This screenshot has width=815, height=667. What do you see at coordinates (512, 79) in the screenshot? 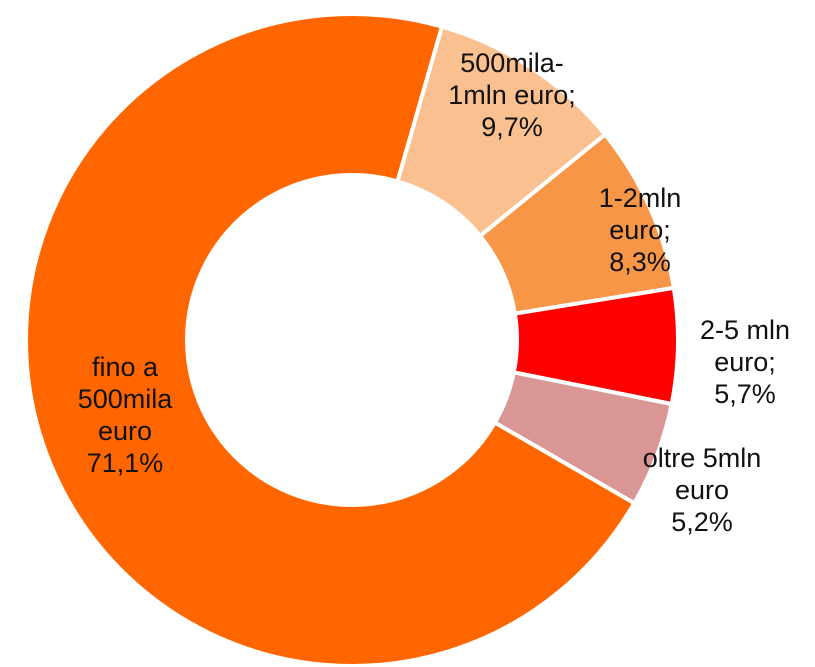
I see `category-label: 500mila-1mln euro;` at bounding box center [512, 79].